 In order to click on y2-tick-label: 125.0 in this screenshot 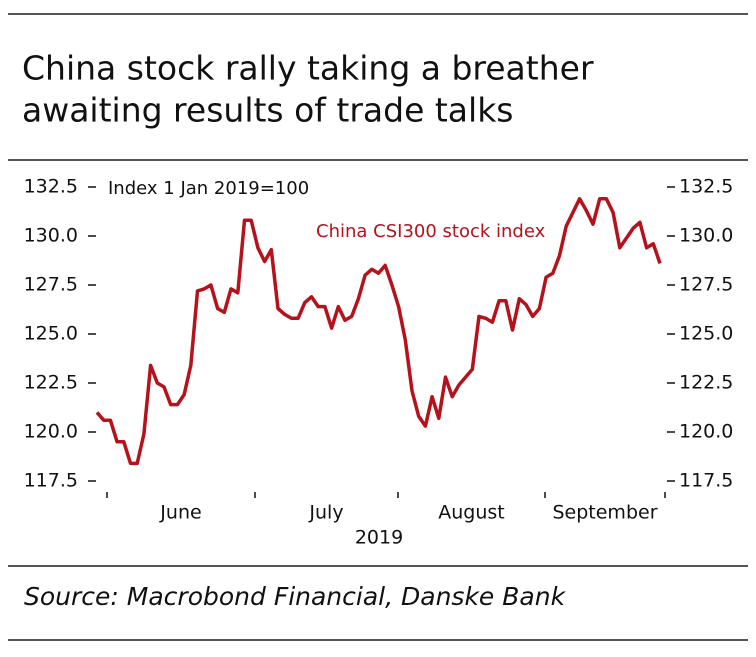, I will do `click(706, 334)`.